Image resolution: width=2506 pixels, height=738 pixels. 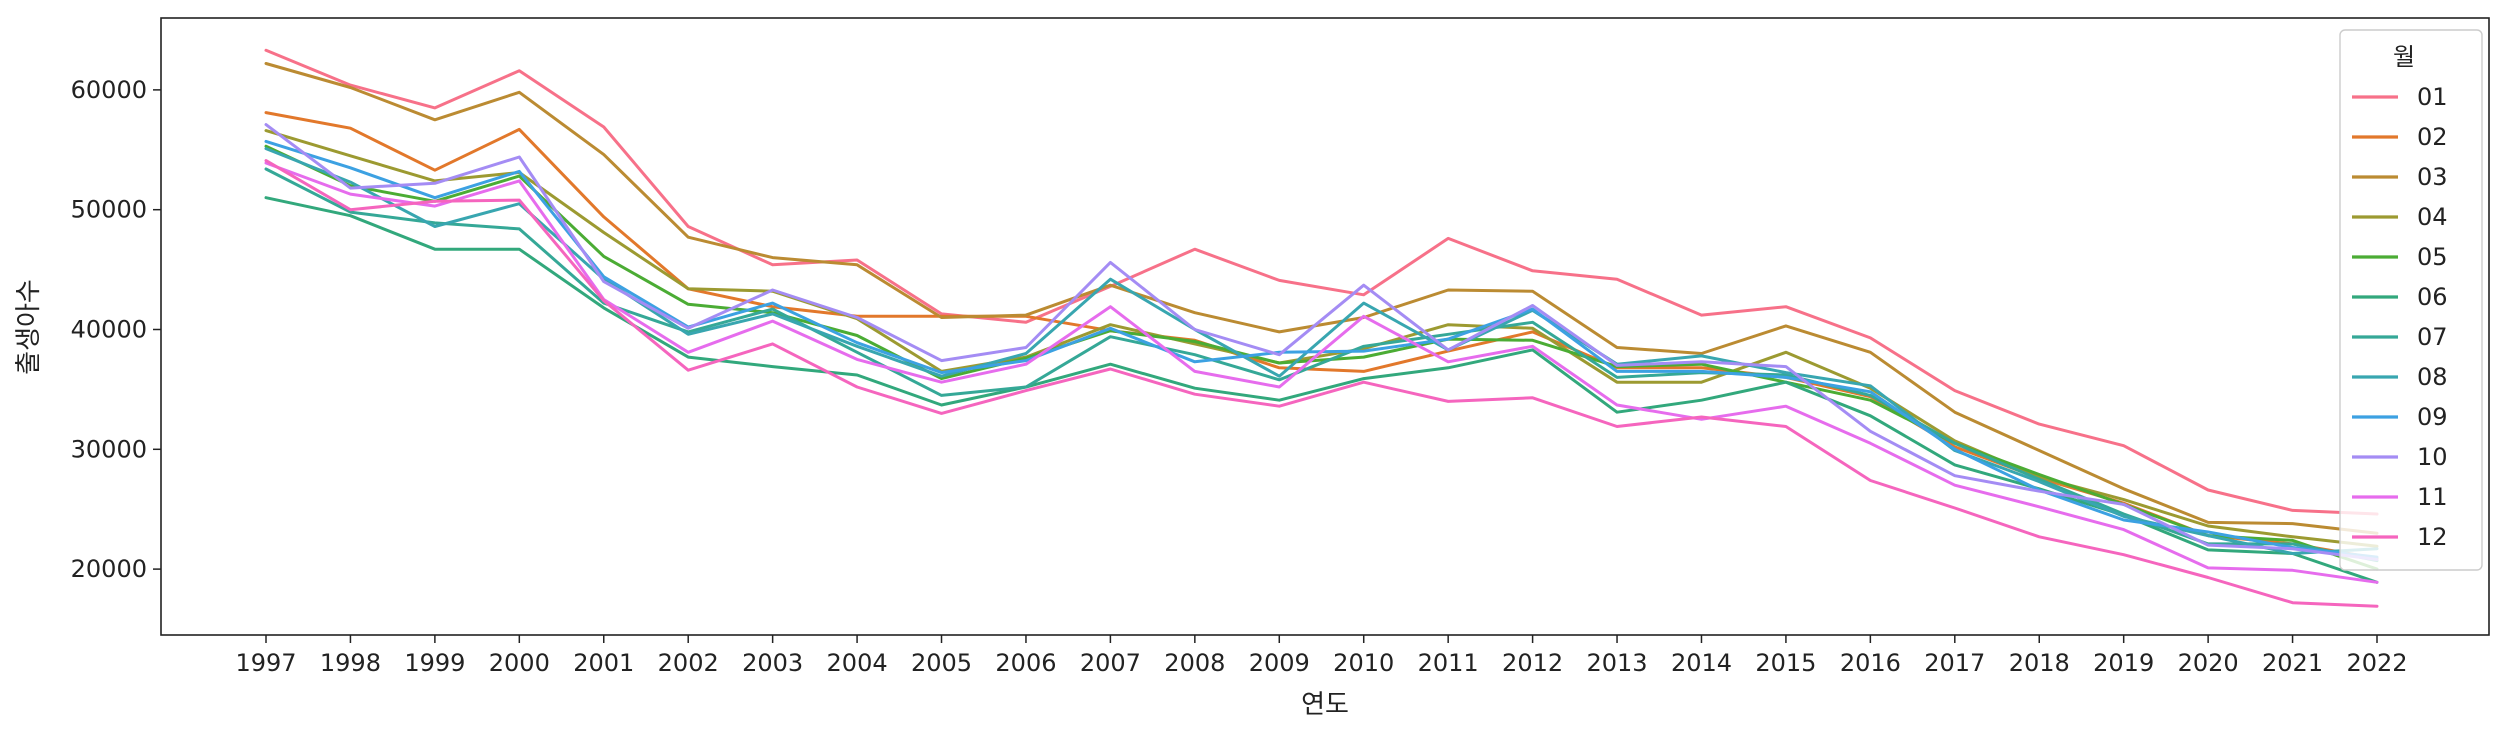 What do you see at coordinates (265, 663) in the screenshot?
I see `x-tick-label: 1997` at bounding box center [265, 663].